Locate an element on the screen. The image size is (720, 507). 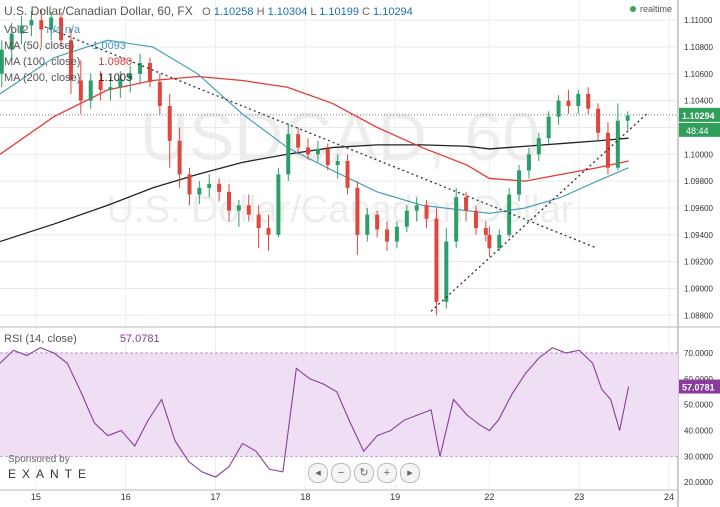
rsi-tick-label: 70.0000 is located at coordinates (698, 353).